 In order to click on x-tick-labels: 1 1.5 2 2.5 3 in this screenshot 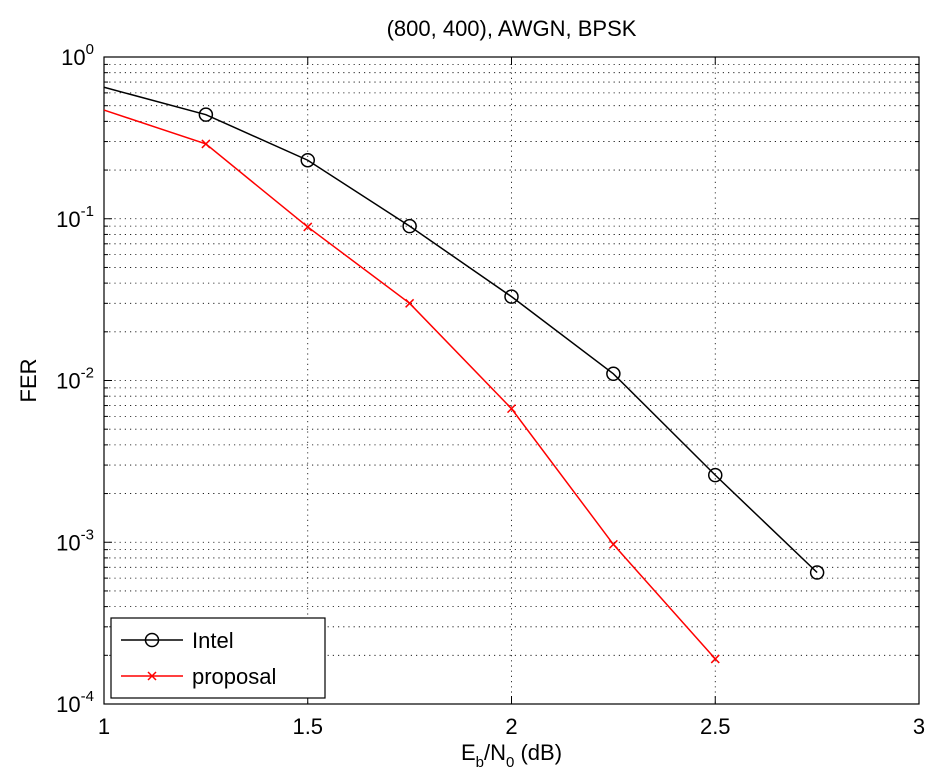, I will do `click(511, 726)`.